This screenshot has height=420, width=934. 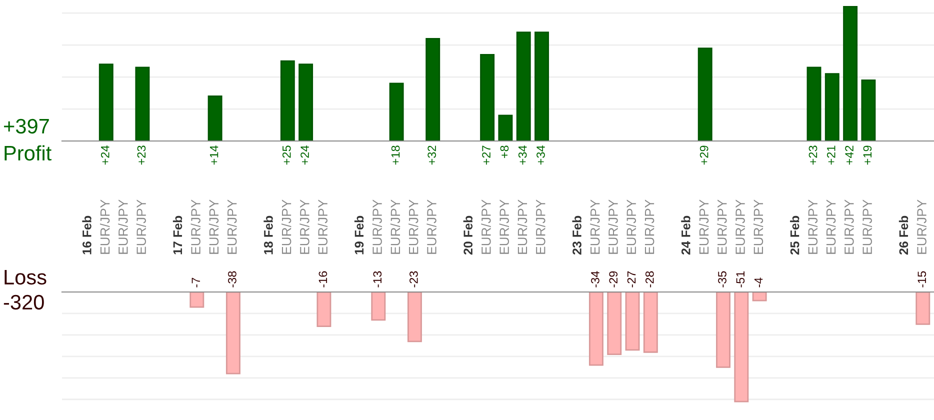 What do you see at coordinates (849, 155) in the screenshot?
I see `data-label: +42` at bounding box center [849, 155].